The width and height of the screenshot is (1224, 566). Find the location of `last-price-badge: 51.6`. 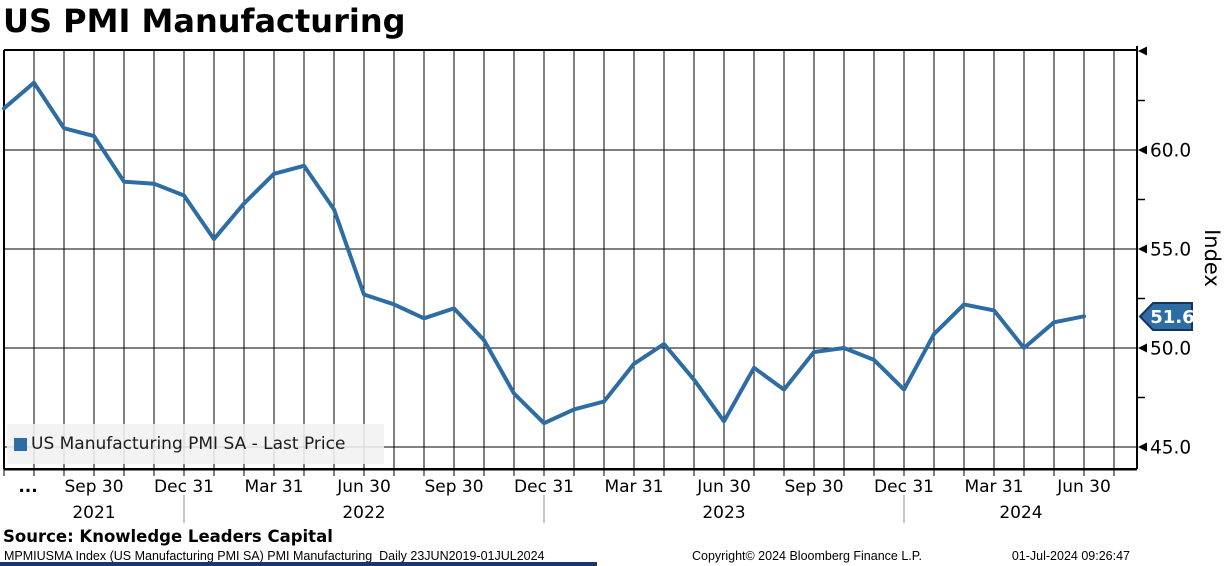

last-price-badge: 51.6 is located at coordinates (1166, 316).